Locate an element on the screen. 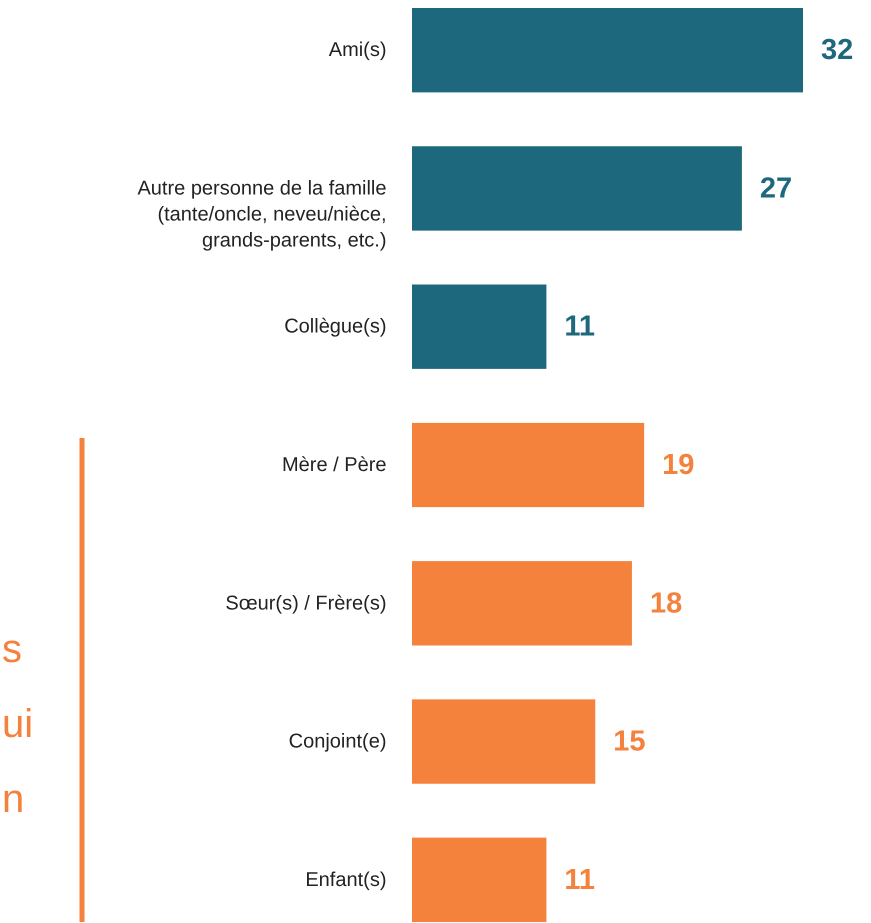 This screenshot has height=923, width=871. data-label: 27 is located at coordinates (776, 188).